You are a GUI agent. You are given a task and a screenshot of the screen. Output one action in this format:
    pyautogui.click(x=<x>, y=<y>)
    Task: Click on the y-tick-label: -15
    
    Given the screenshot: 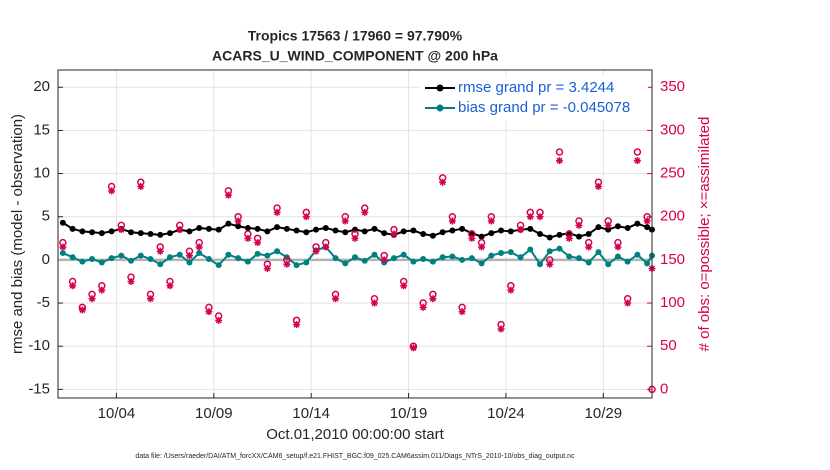 What is the action you would take?
    pyautogui.click(x=39, y=388)
    